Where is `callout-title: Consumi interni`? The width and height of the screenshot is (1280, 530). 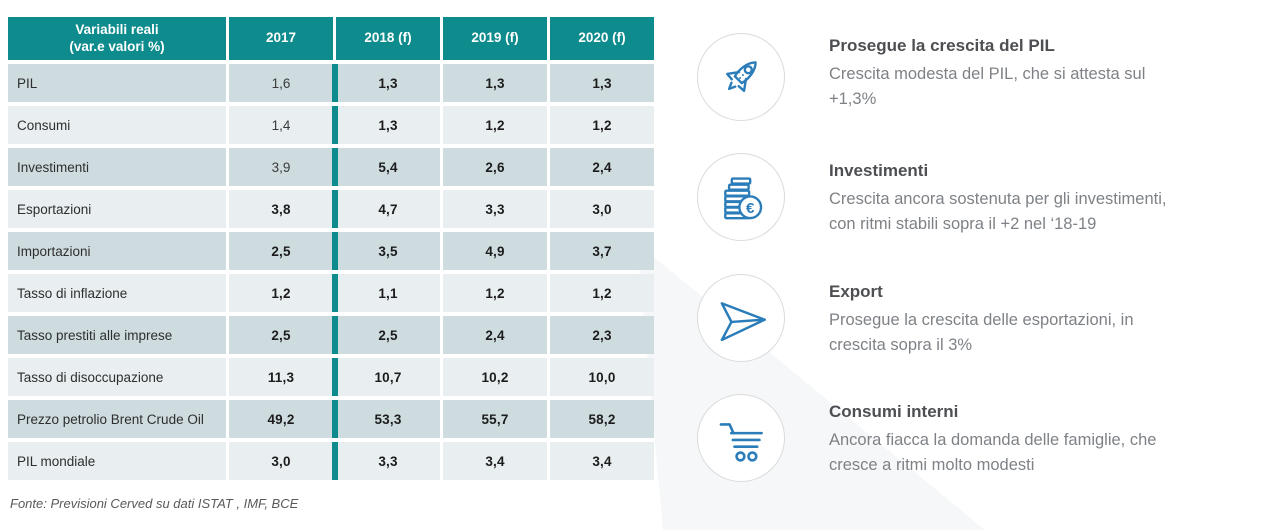 callout-title: Consumi interni is located at coordinates (894, 411).